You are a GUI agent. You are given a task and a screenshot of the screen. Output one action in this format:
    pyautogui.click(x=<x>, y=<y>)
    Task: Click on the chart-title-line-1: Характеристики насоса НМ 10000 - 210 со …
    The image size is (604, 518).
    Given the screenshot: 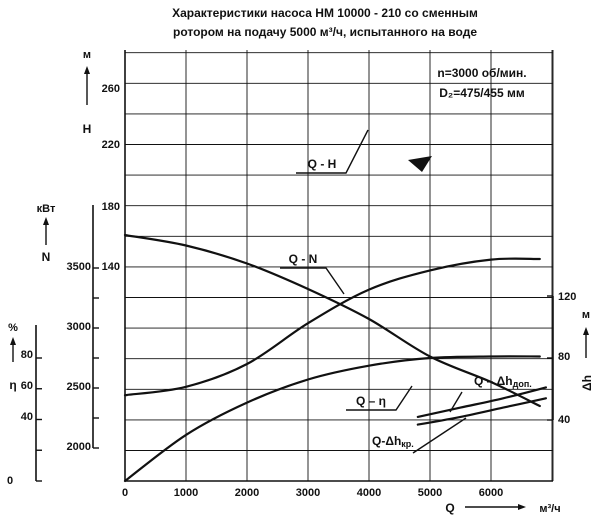 What is the action you would take?
    pyautogui.click(x=325, y=13)
    